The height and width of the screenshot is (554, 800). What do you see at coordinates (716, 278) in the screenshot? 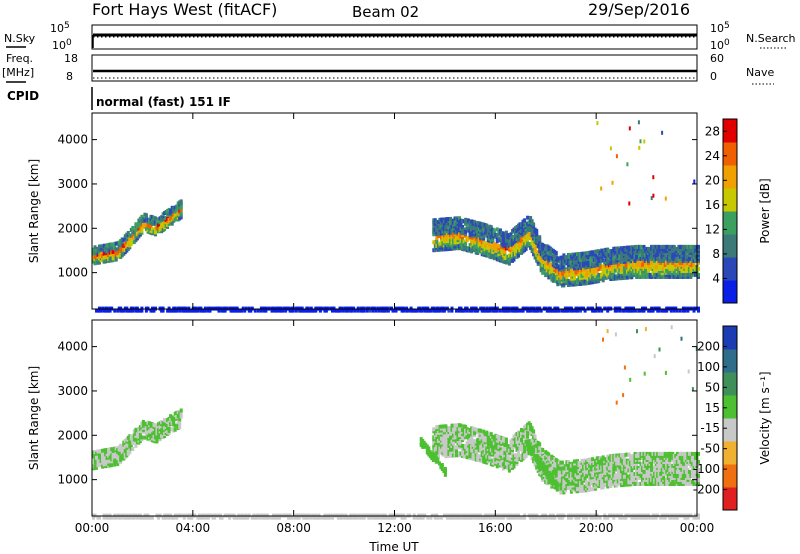
I see `colorbar-tick-label: 4` at bounding box center [716, 278].